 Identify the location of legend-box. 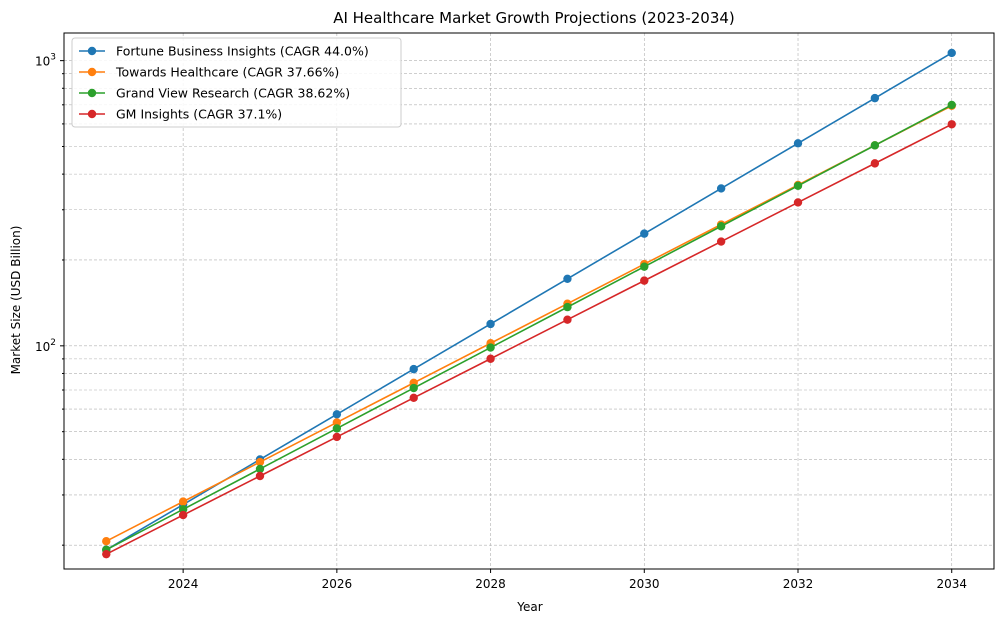
(236, 82).